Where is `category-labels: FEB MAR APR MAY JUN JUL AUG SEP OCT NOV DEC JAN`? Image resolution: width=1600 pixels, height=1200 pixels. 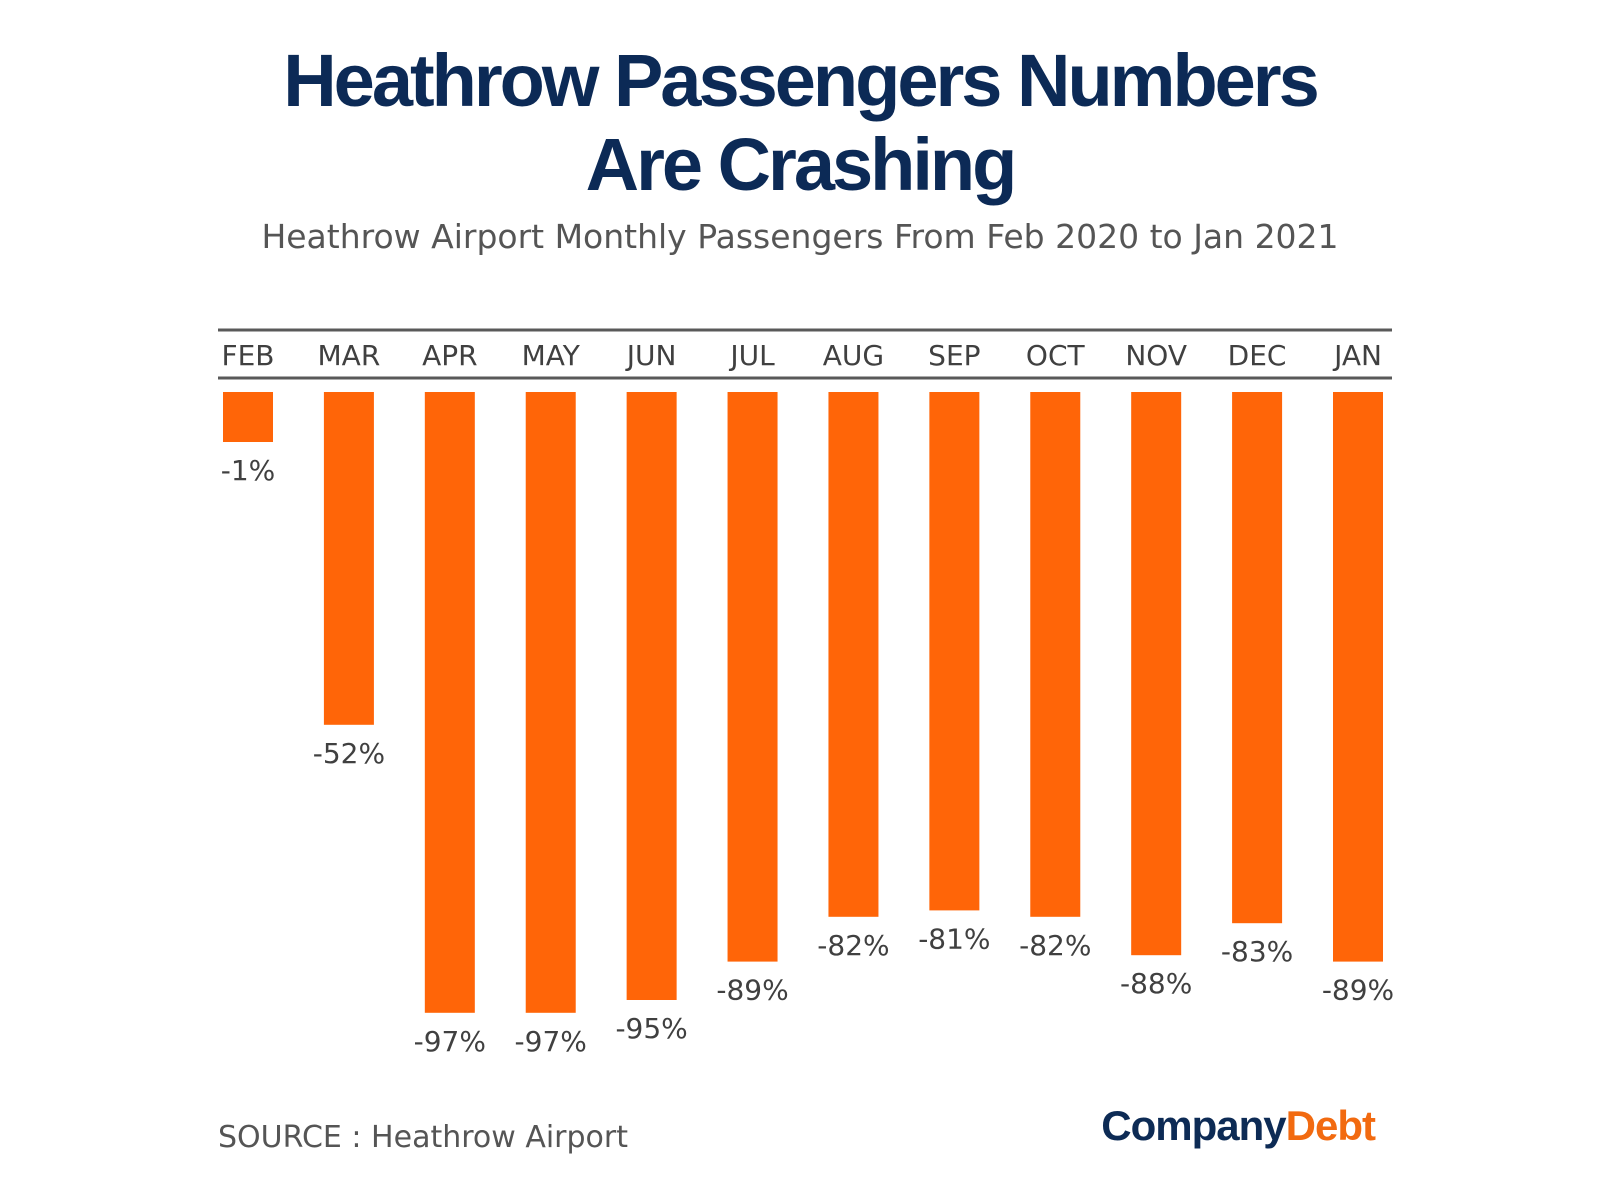 category-labels: FEB MAR APR MAY JUN JUL AUG SEP OCT NOV DEC JAN is located at coordinates (801, 355).